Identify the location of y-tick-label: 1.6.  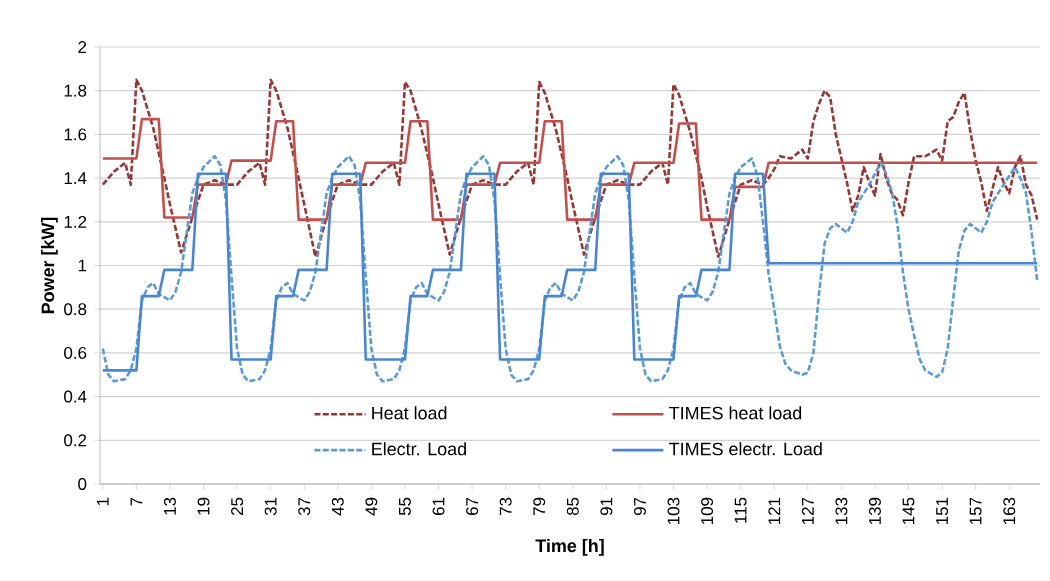
(75, 134).